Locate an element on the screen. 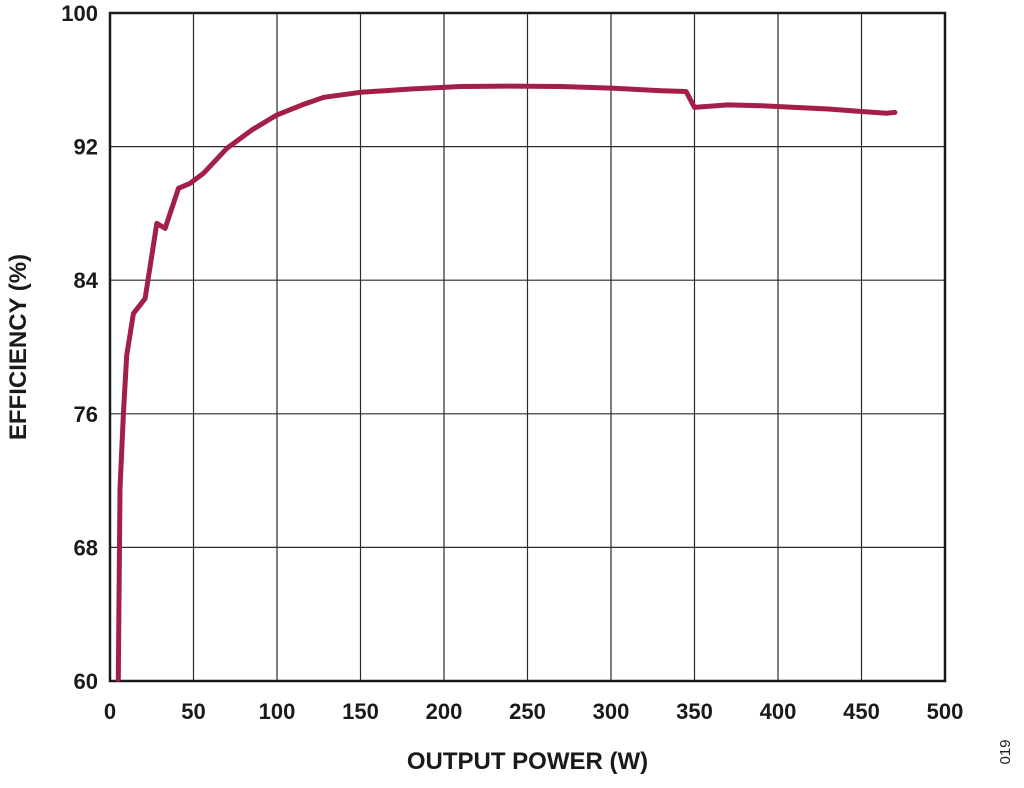 This screenshot has height=788, width=1024. y-tick-label: 92 is located at coordinates (86, 147).